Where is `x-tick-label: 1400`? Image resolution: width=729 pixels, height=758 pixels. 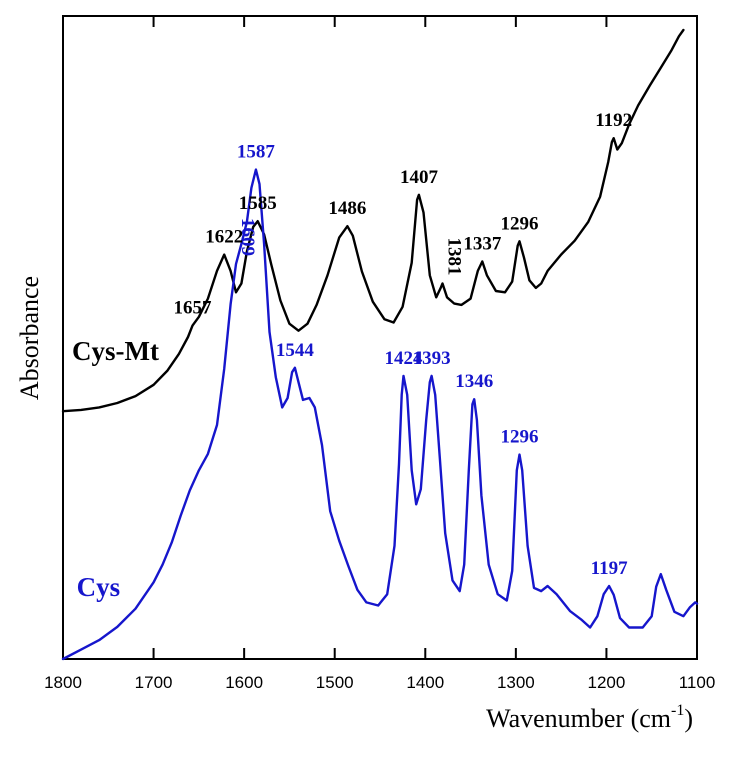
x-tick-label: 1400 is located at coordinates (425, 682).